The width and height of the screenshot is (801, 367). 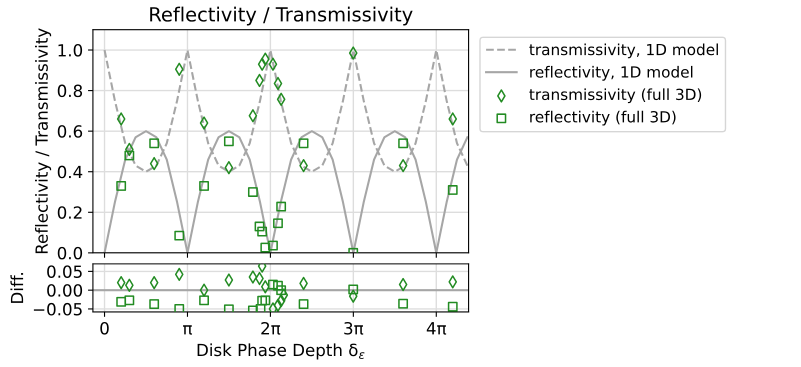 What do you see at coordinates (17, 288) in the screenshot?
I see `y-axis-title: Diff.` at bounding box center [17, 288].